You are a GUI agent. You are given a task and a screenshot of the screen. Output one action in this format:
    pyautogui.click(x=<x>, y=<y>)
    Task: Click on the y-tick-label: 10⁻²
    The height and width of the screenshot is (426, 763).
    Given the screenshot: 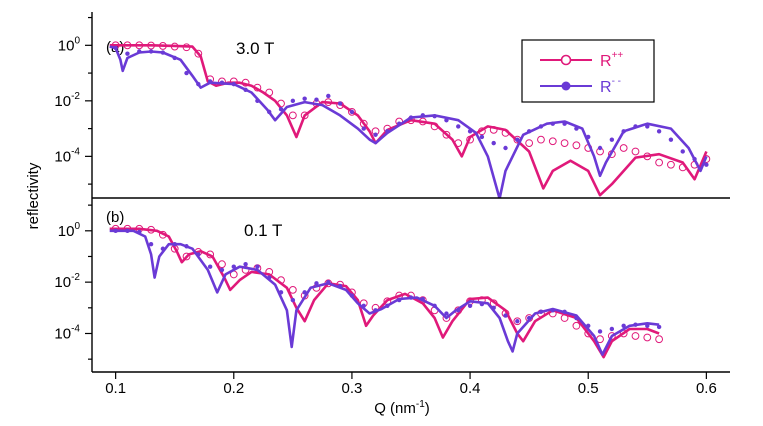 What is the action you would take?
    pyautogui.click(x=67, y=100)
    